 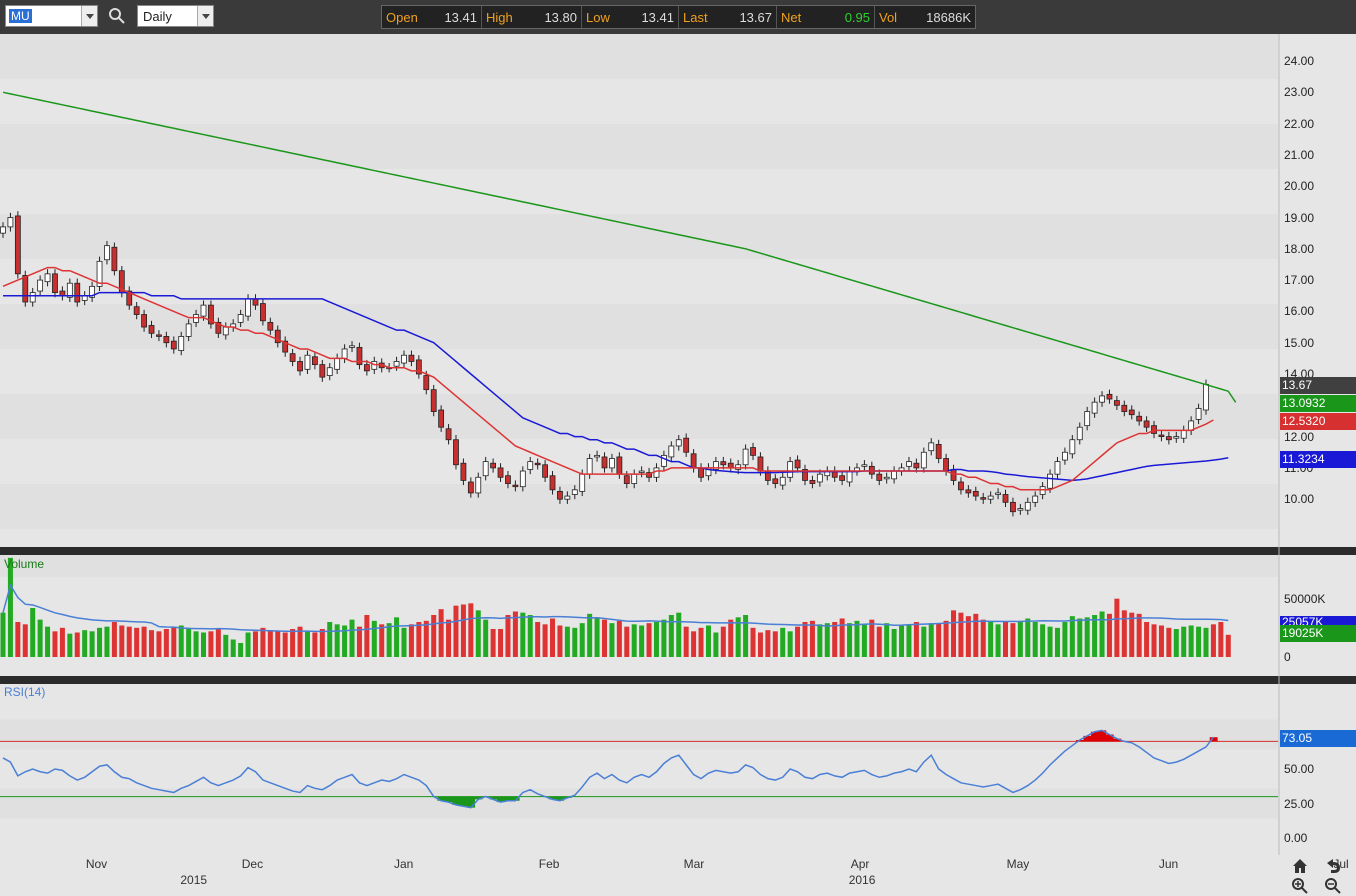 What do you see at coordinates (460, 17) in the screenshot?
I see `quote-value: 13.41` at bounding box center [460, 17].